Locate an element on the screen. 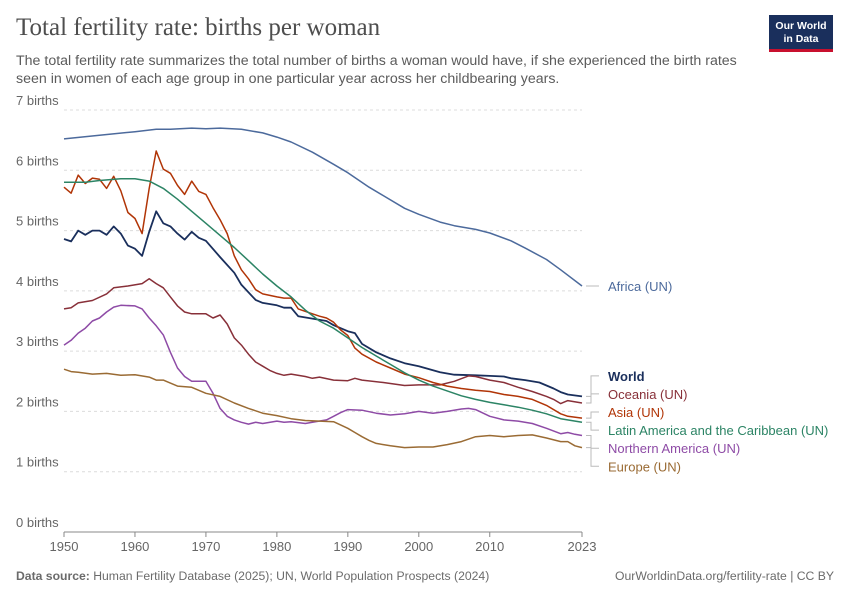 Image resolution: width=850 pixels, height=600 pixels. x-tick-label: 1960 is located at coordinates (134, 546).